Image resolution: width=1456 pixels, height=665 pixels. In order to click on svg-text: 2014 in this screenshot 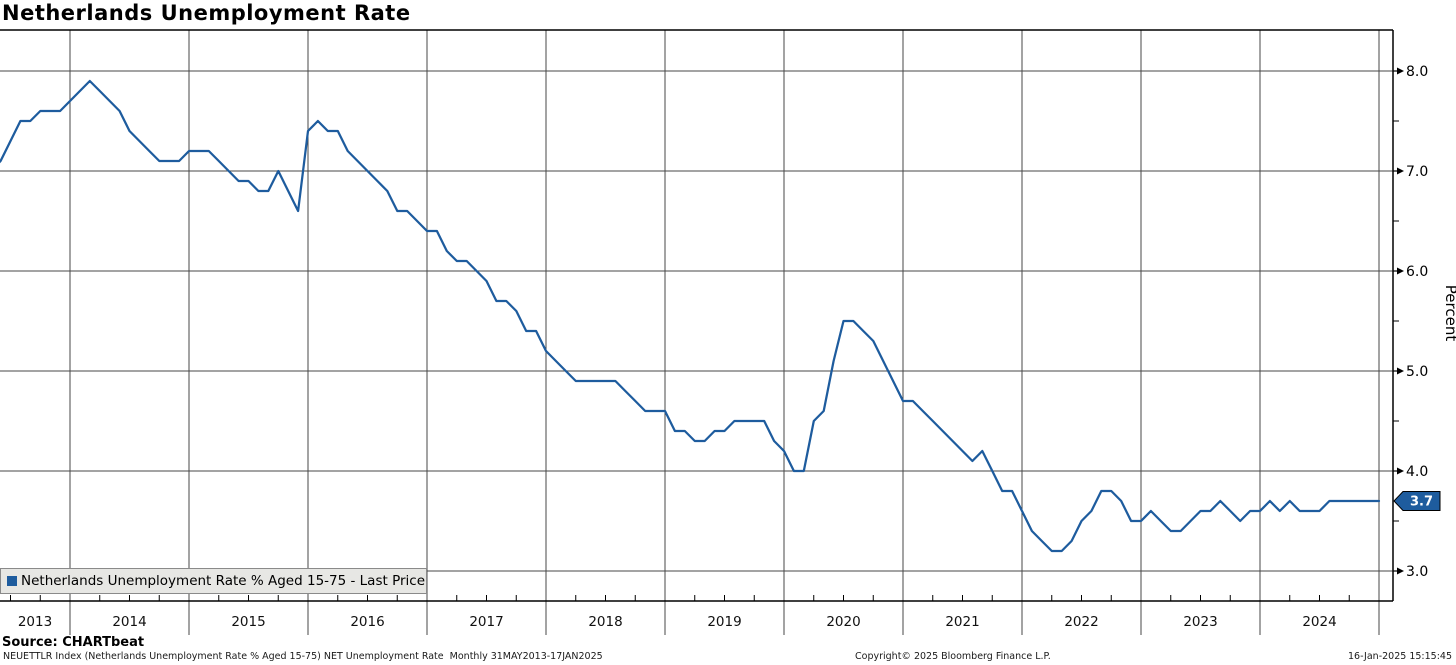, I will do `click(129, 622)`.